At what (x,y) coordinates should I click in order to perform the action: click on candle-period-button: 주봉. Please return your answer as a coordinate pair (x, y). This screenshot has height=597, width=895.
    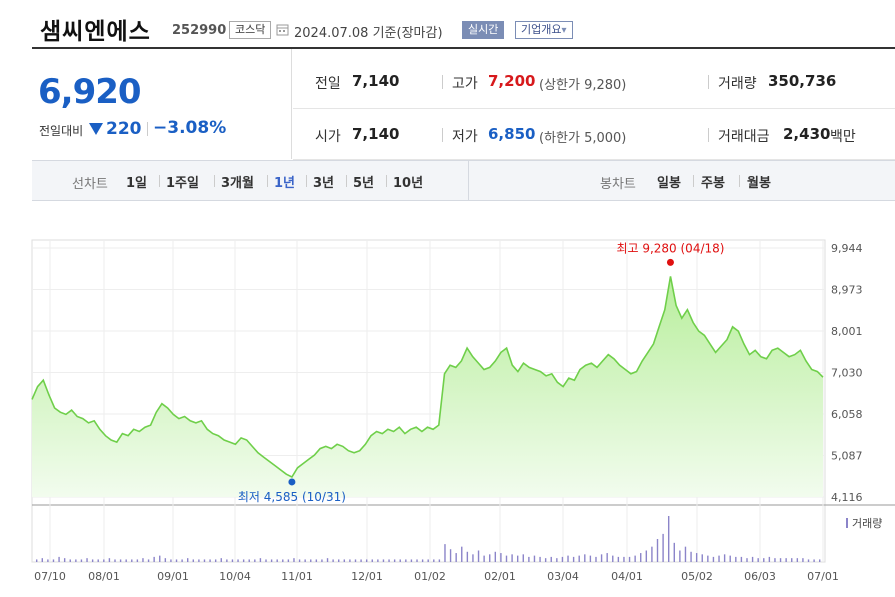
    Looking at the image, I should click on (713, 183).